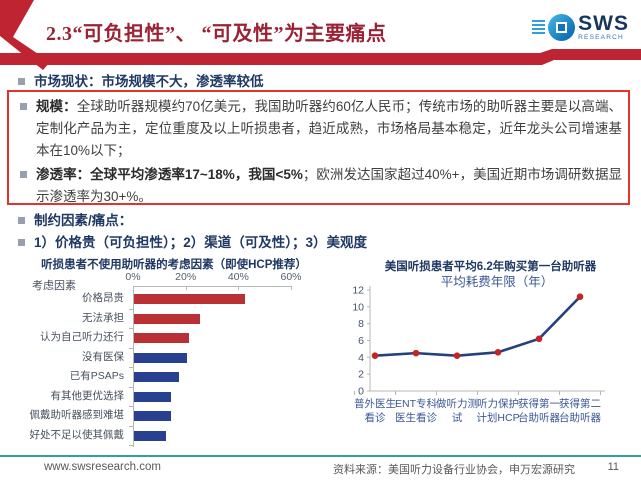  What do you see at coordinates (103, 298) in the screenshot?
I see `bar-category-label: 价格昂贵` at bounding box center [103, 298].